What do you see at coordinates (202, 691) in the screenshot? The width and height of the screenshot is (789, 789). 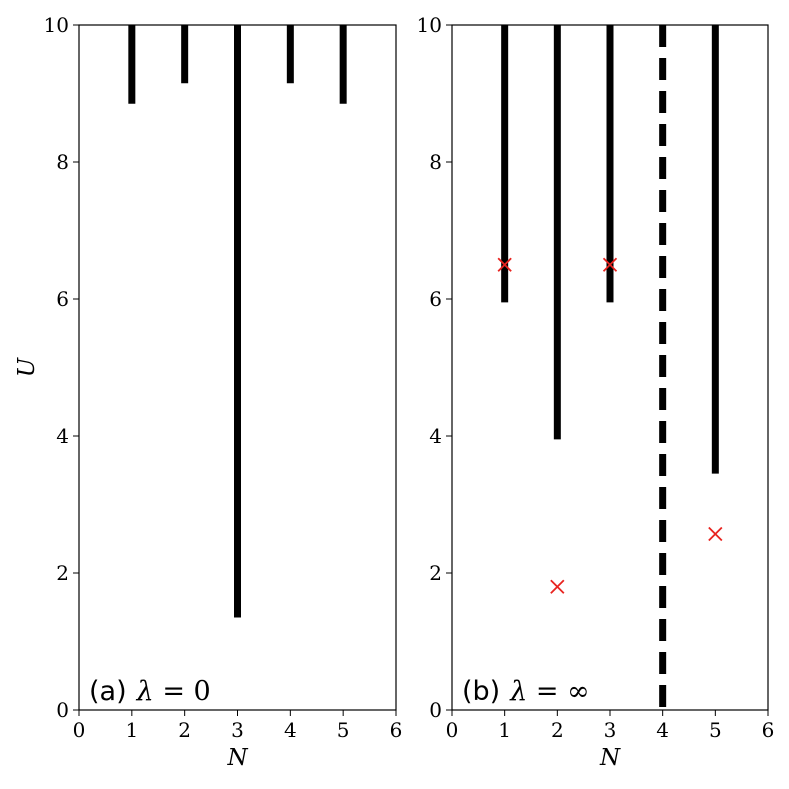 I see `lambda-value: 0` at bounding box center [202, 691].